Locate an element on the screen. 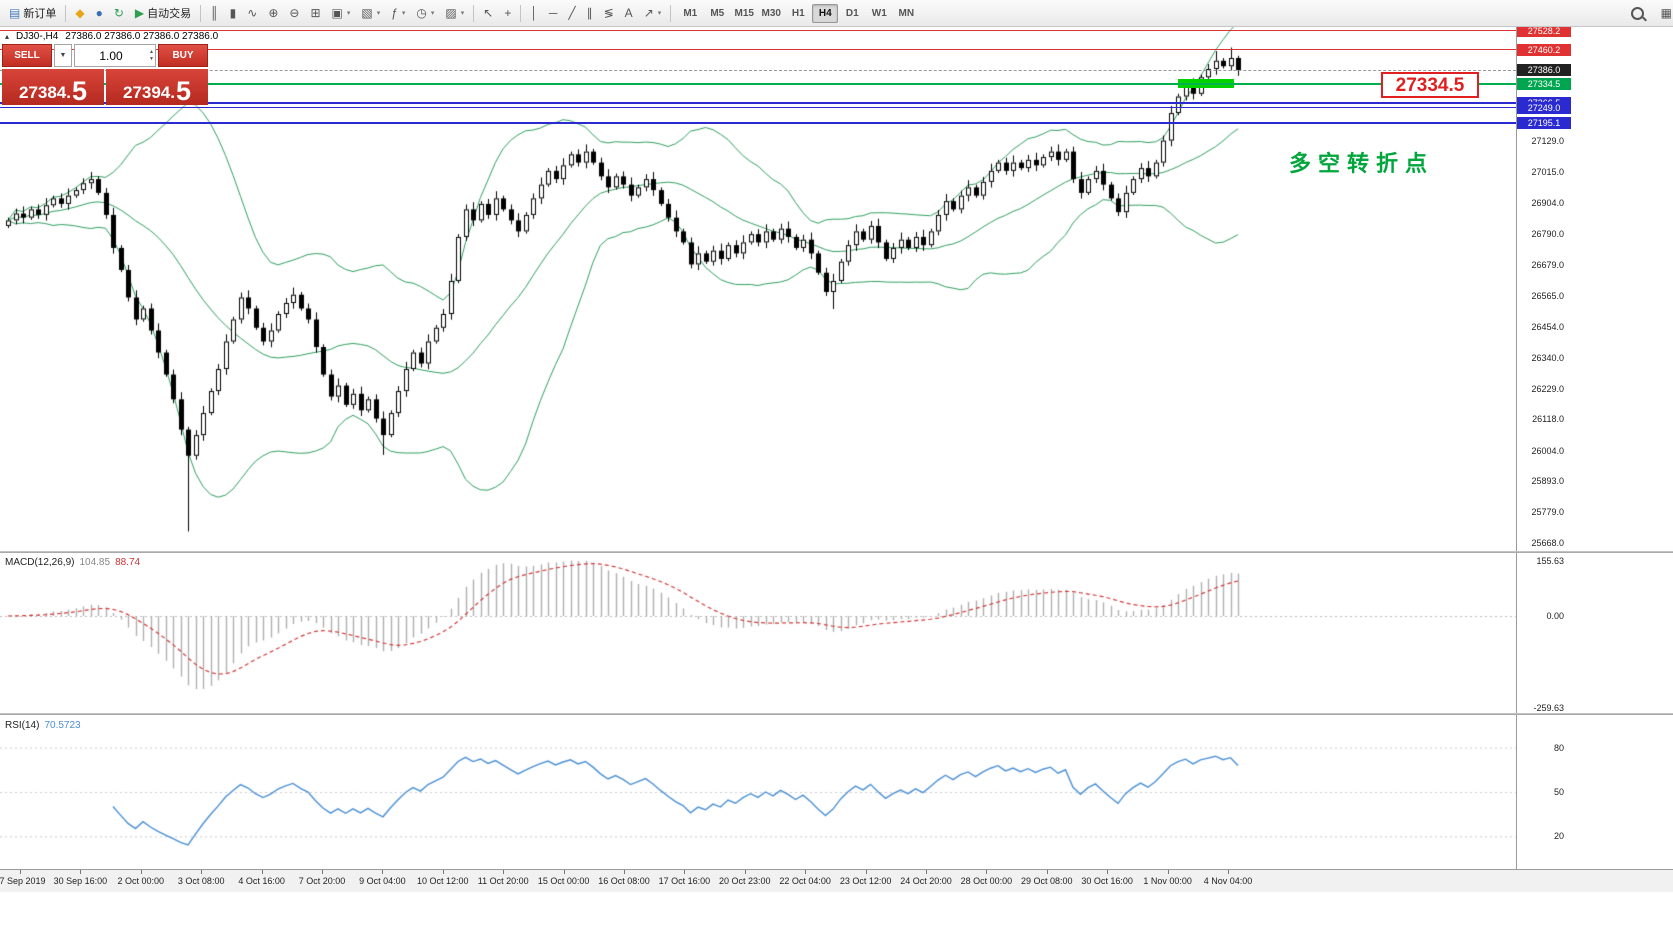  arrows-button: ↗ ▾ is located at coordinates (653, 13).